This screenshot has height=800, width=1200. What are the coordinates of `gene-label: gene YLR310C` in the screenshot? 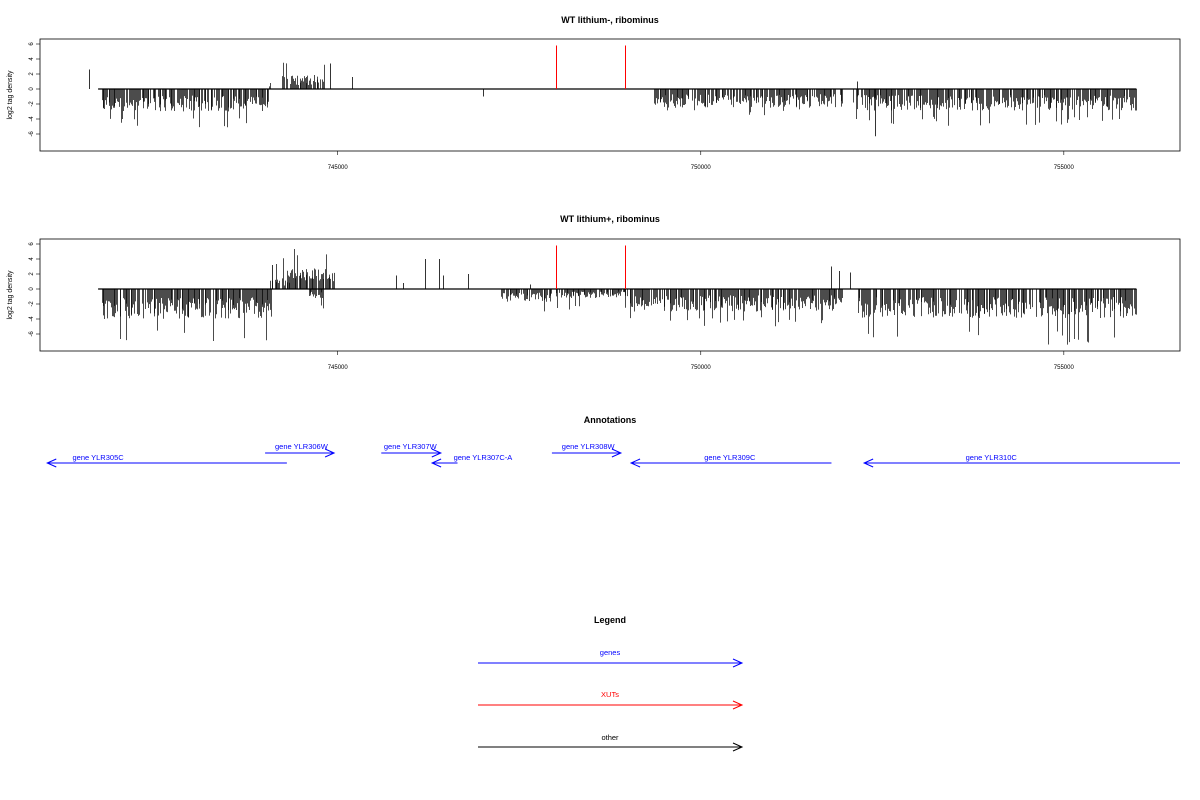 It's located at (992, 457).